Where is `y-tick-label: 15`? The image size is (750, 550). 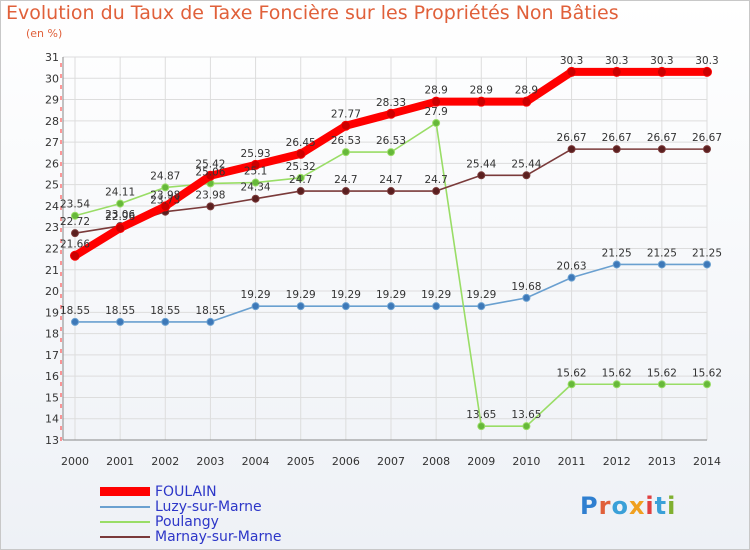 y-tick-label: 15 is located at coordinates (52, 397).